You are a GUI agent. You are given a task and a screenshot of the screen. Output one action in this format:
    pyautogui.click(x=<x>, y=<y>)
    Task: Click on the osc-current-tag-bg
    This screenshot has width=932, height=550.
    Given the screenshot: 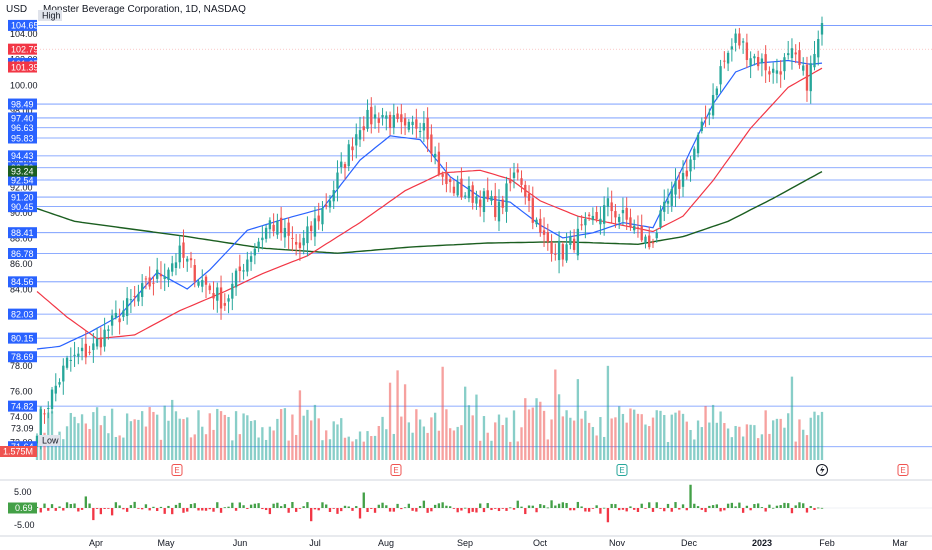 What is the action you would take?
    pyautogui.click(x=22, y=508)
    